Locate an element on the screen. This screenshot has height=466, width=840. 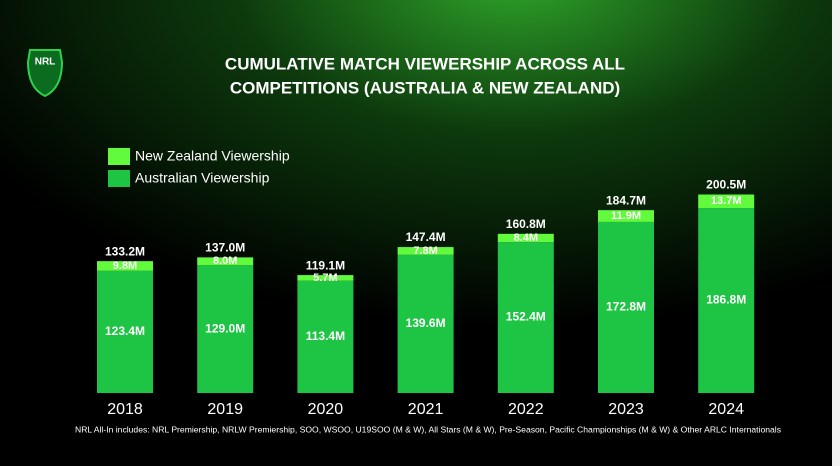
total-label: 160.8M is located at coordinates (526, 224).